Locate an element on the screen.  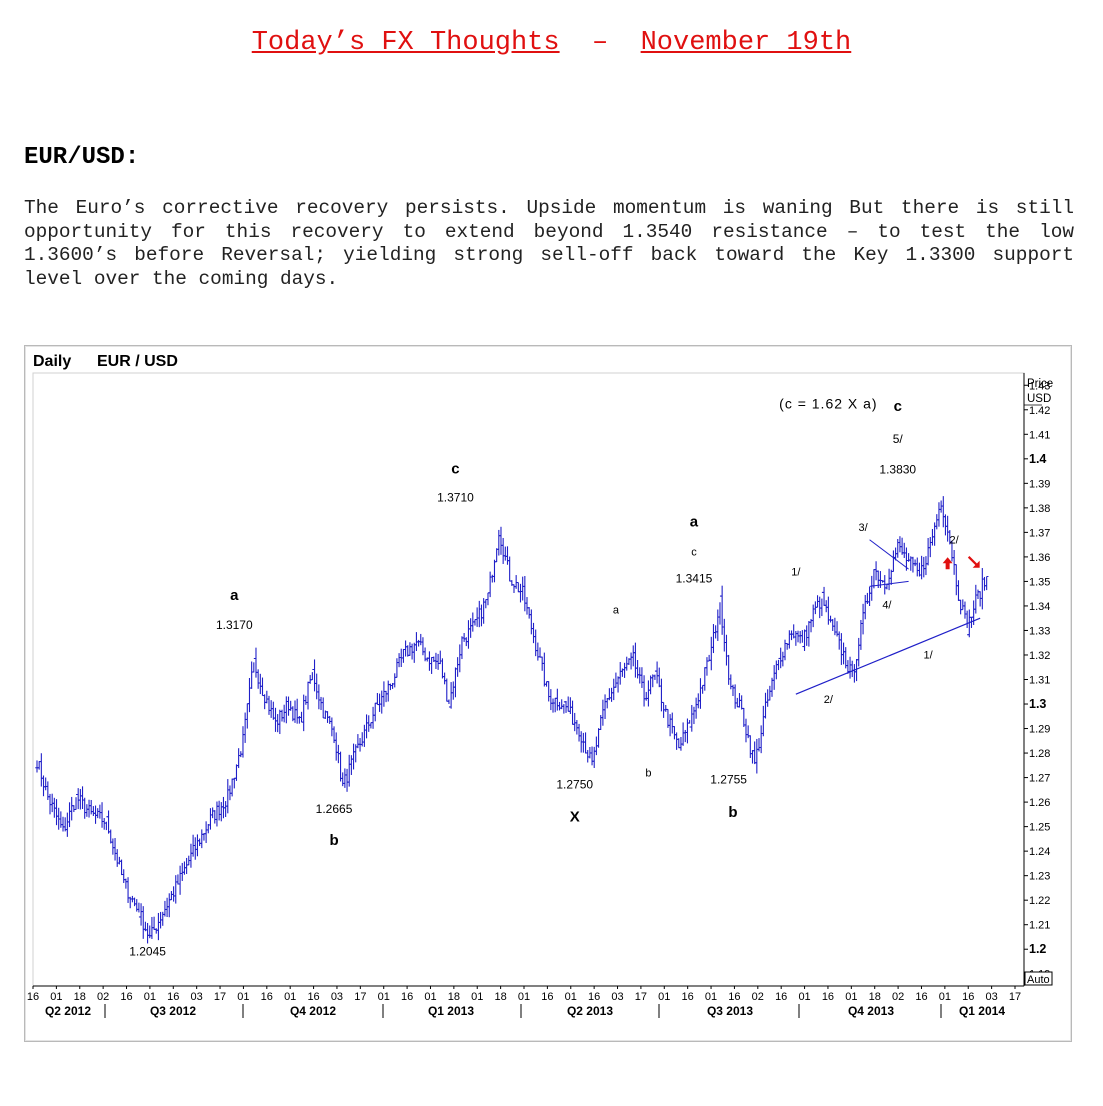
y-tick-label: 1.43 is located at coordinates (1039, 386).